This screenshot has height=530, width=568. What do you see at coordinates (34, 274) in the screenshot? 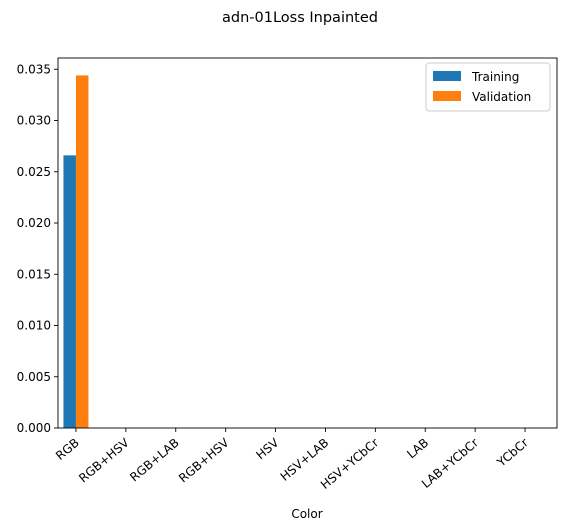
I see `y-tick-label-3: 0.015` at bounding box center [34, 274].